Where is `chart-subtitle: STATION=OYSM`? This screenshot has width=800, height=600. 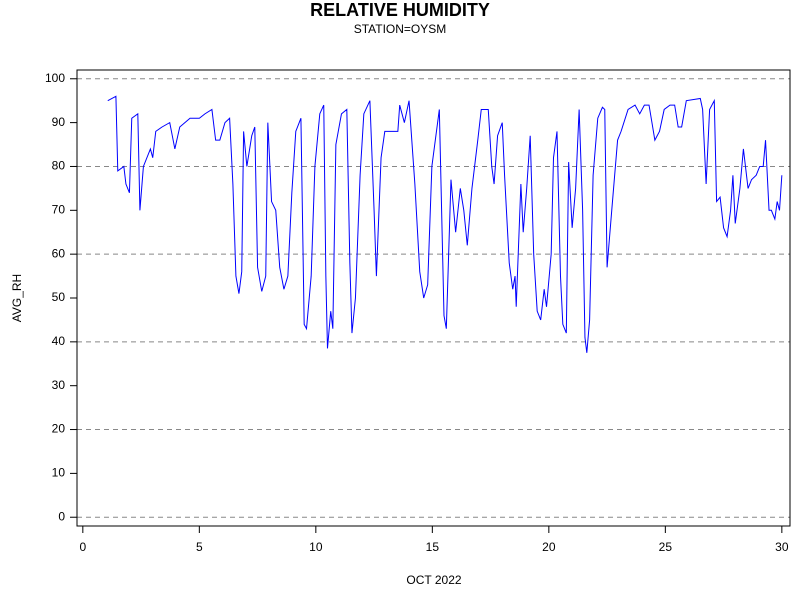 chart-subtitle: STATION=OYSM is located at coordinates (400, 29).